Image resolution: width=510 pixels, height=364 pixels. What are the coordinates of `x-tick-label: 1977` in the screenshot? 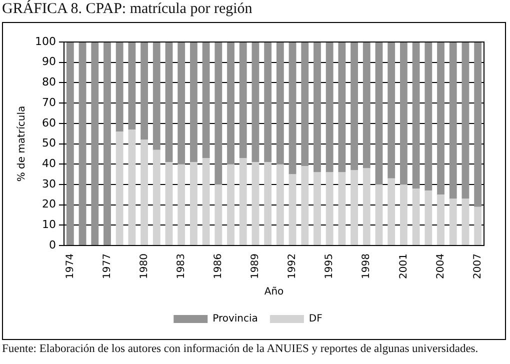 It's located at (107, 267).